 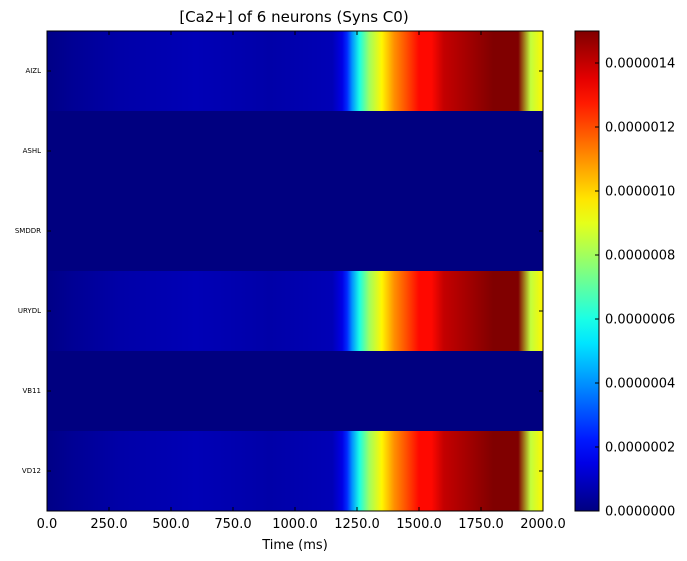 I want to click on x-axis-label: Time (ms), so click(x=294, y=545).